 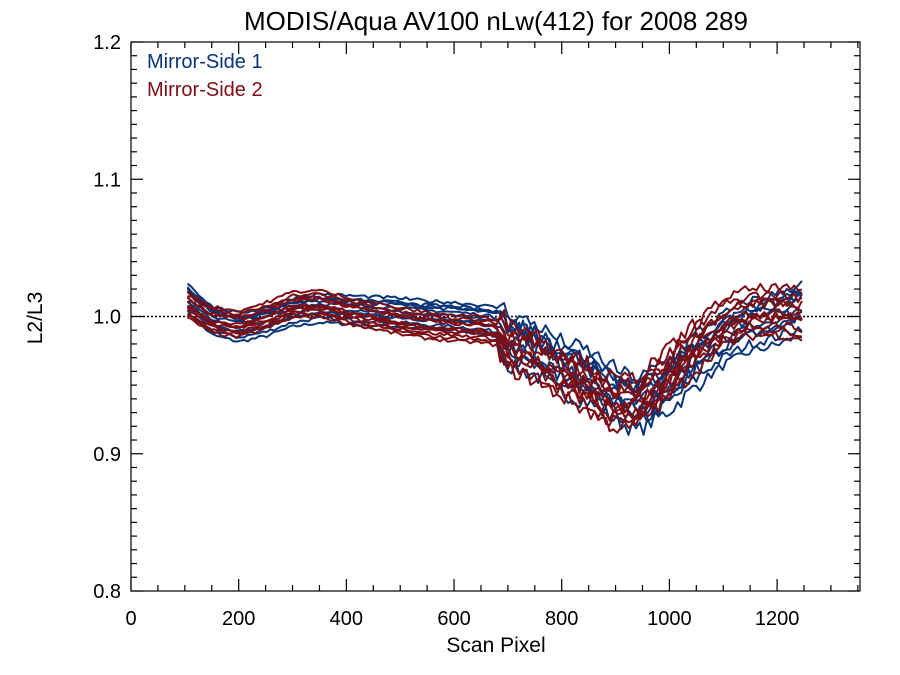 What do you see at coordinates (130, 619) in the screenshot?
I see `x-tick-label: 0` at bounding box center [130, 619].